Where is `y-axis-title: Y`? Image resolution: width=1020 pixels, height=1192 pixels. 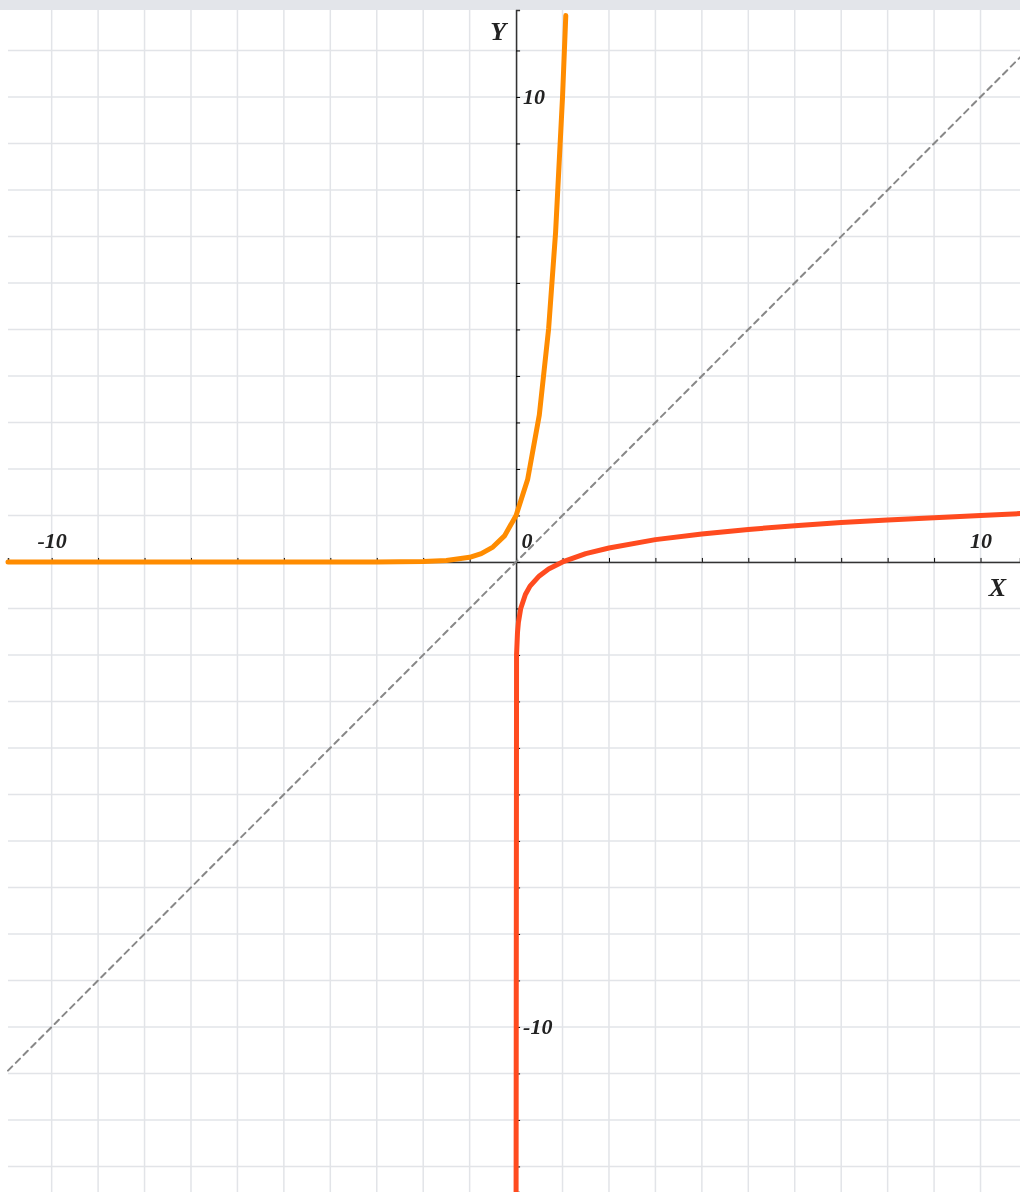
y-axis-title: Y is located at coordinates (499, 31).